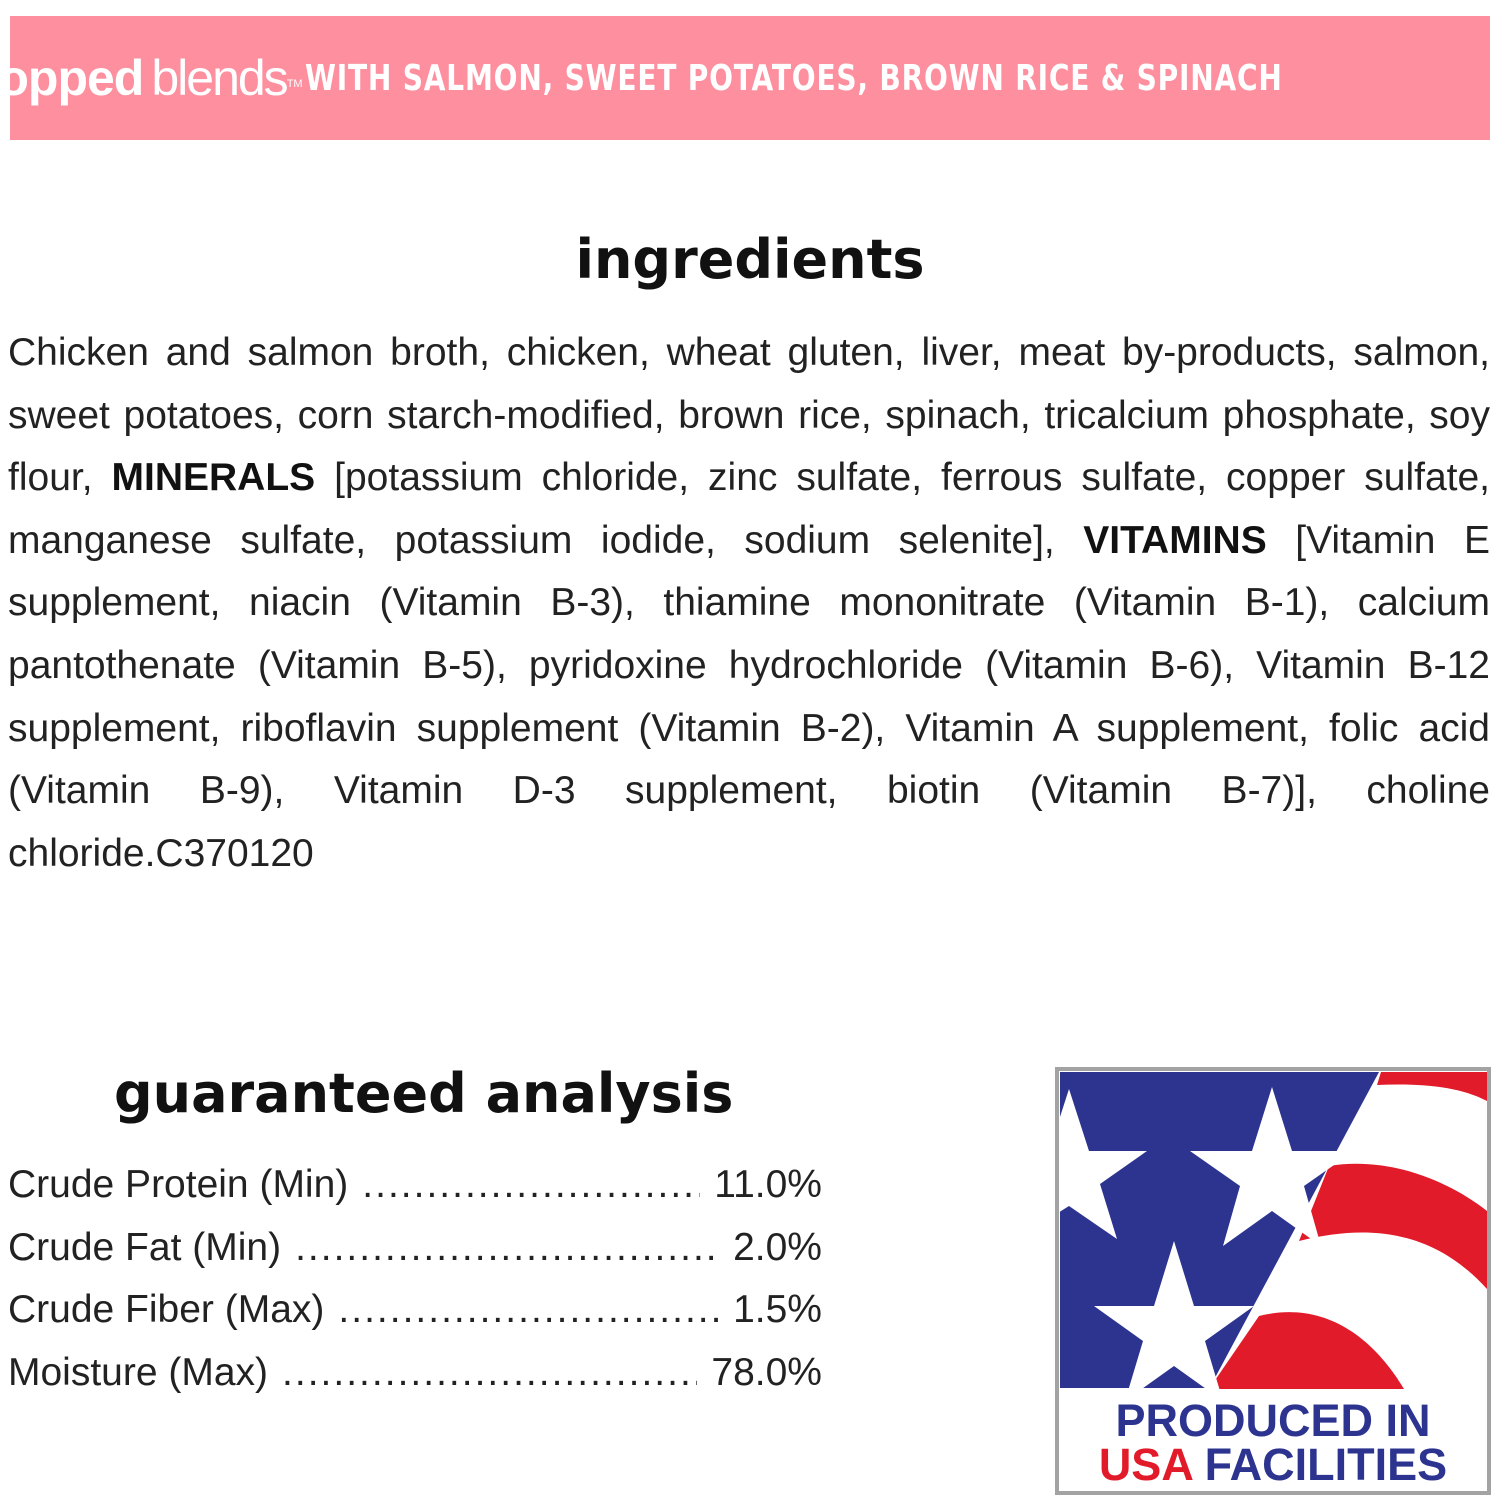 The image size is (1500, 1500). Describe the element at coordinates (213, 478) in the screenshot. I see `minerals-label: MINERALS` at that location.